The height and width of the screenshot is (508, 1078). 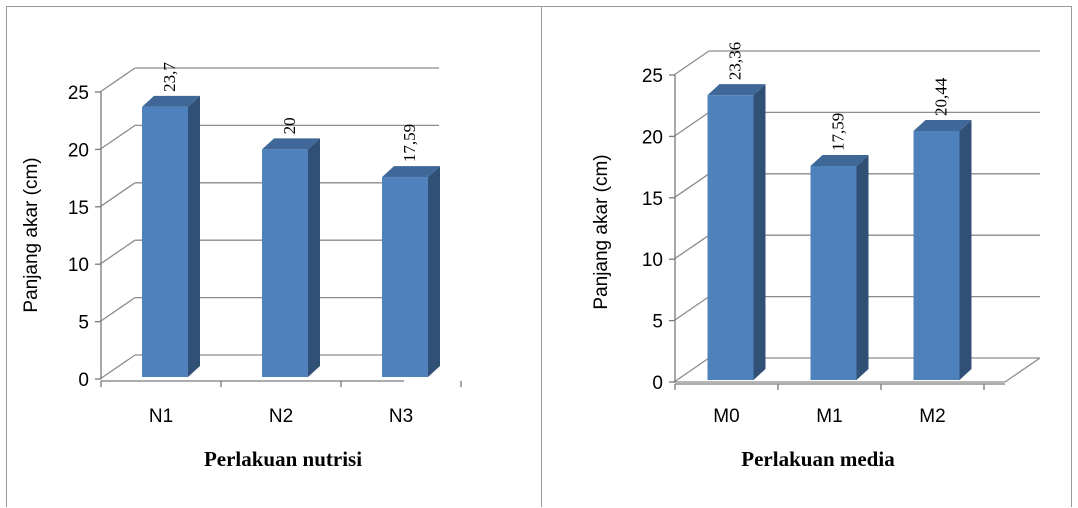 What do you see at coordinates (289, 125) in the screenshot?
I see `data-label: 20` at bounding box center [289, 125].